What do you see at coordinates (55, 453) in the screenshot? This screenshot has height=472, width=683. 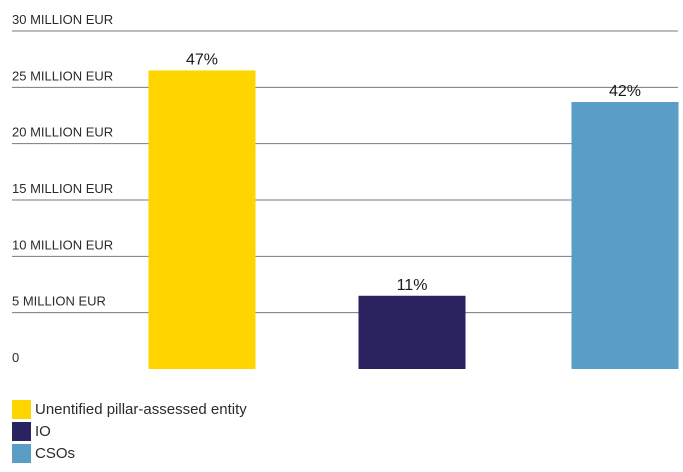 I see `legend-label: CSOs` at bounding box center [55, 453].